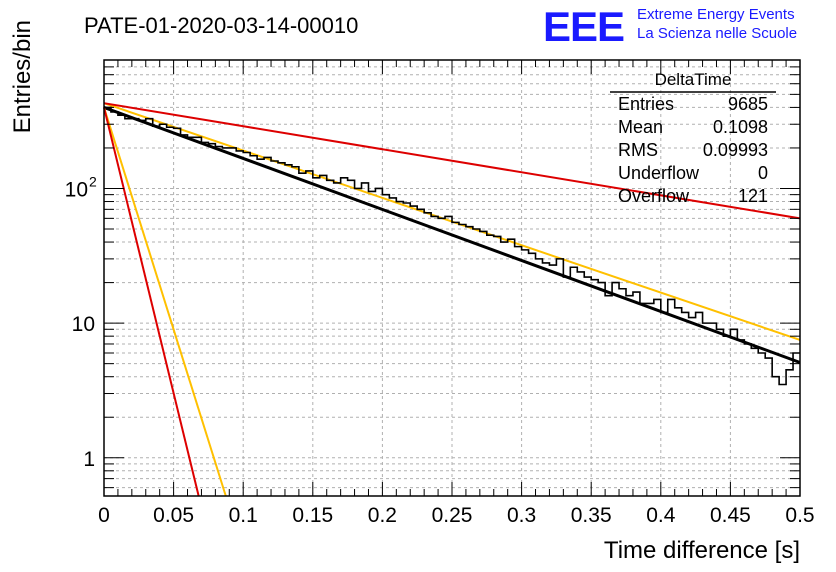  I want to click on stats-label: Underflow, so click(659, 173).